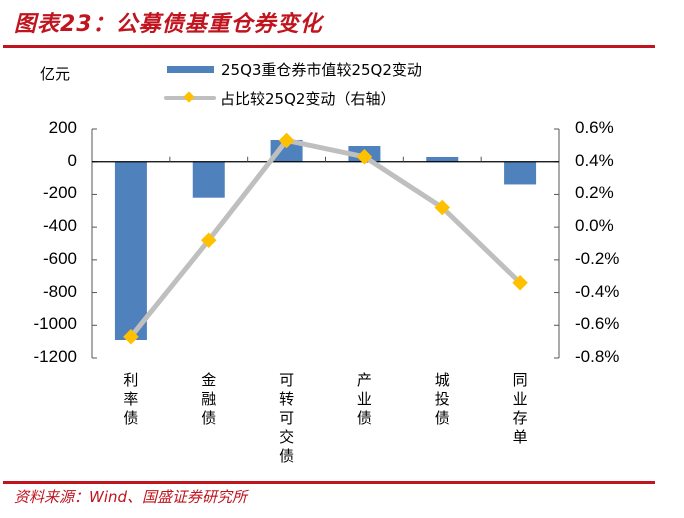 This screenshot has height=518, width=684. What do you see at coordinates (62, 127) in the screenshot?
I see `left-y-tick-label: 200` at bounding box center [62, 127].